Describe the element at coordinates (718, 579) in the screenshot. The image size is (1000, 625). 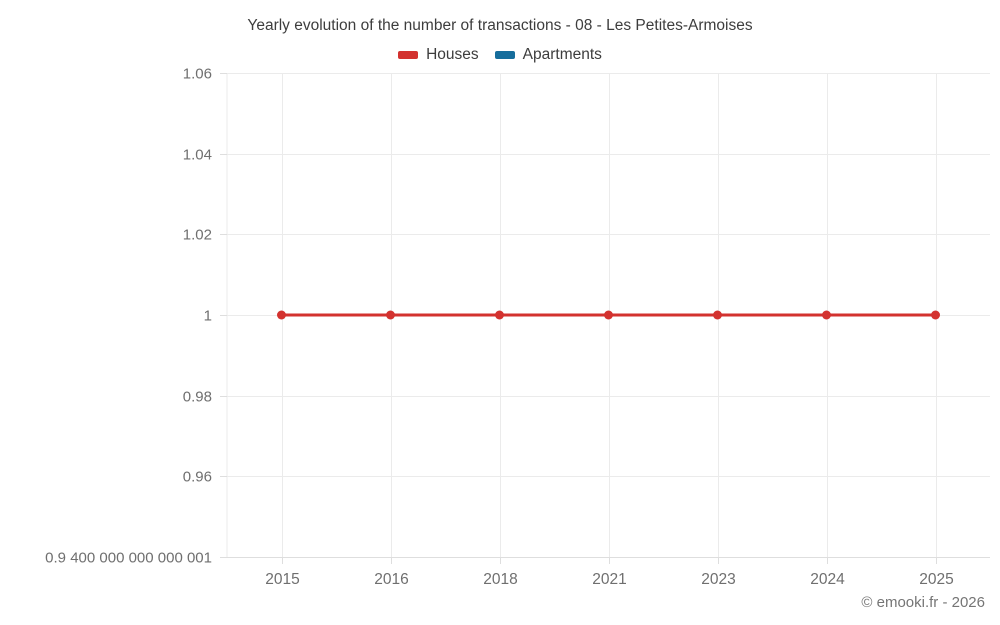
I see `x-tick-label: 2023` at that location.